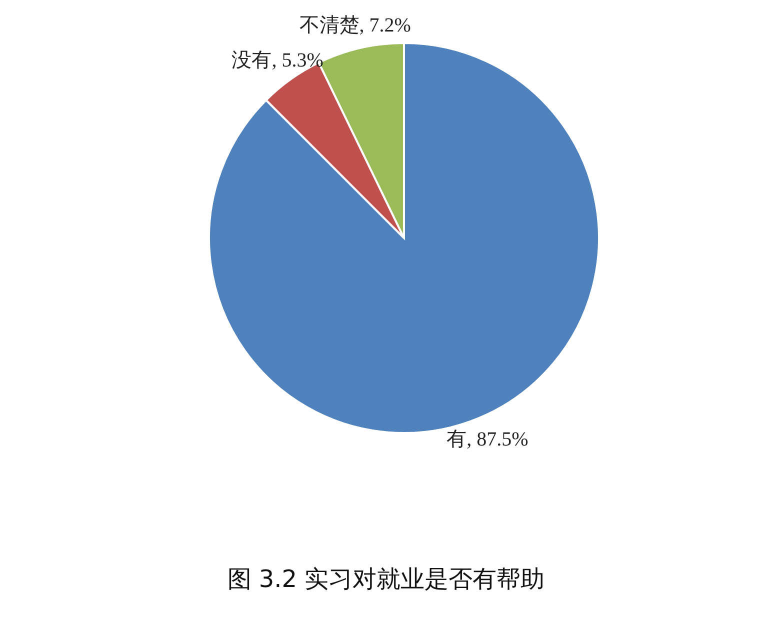  What do you see at coordinates (386, 579) in the screenshot?
I see `text: 图 3.2 实习对就业是否有帮助` at bounding box center [386, 579].